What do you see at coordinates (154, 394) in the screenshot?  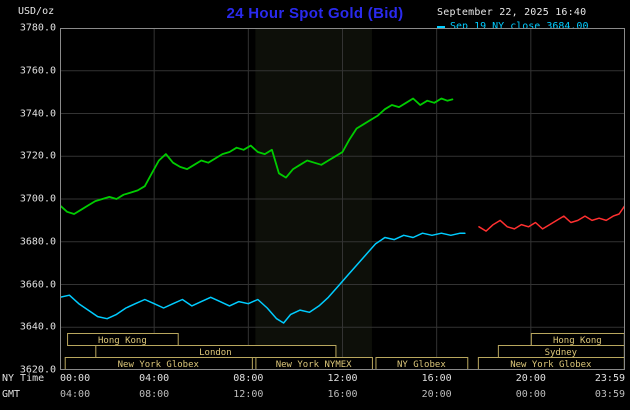 I see `gmt-time-tick-label: 08:00` at bounding box center [154, 394].